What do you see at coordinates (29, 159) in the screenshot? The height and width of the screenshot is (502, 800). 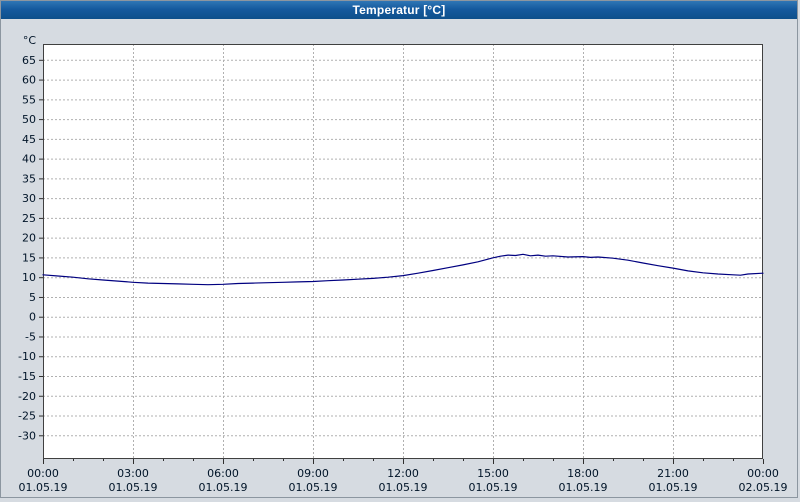 I see `y-tick-label: 40` at bounding box center [29, 159].